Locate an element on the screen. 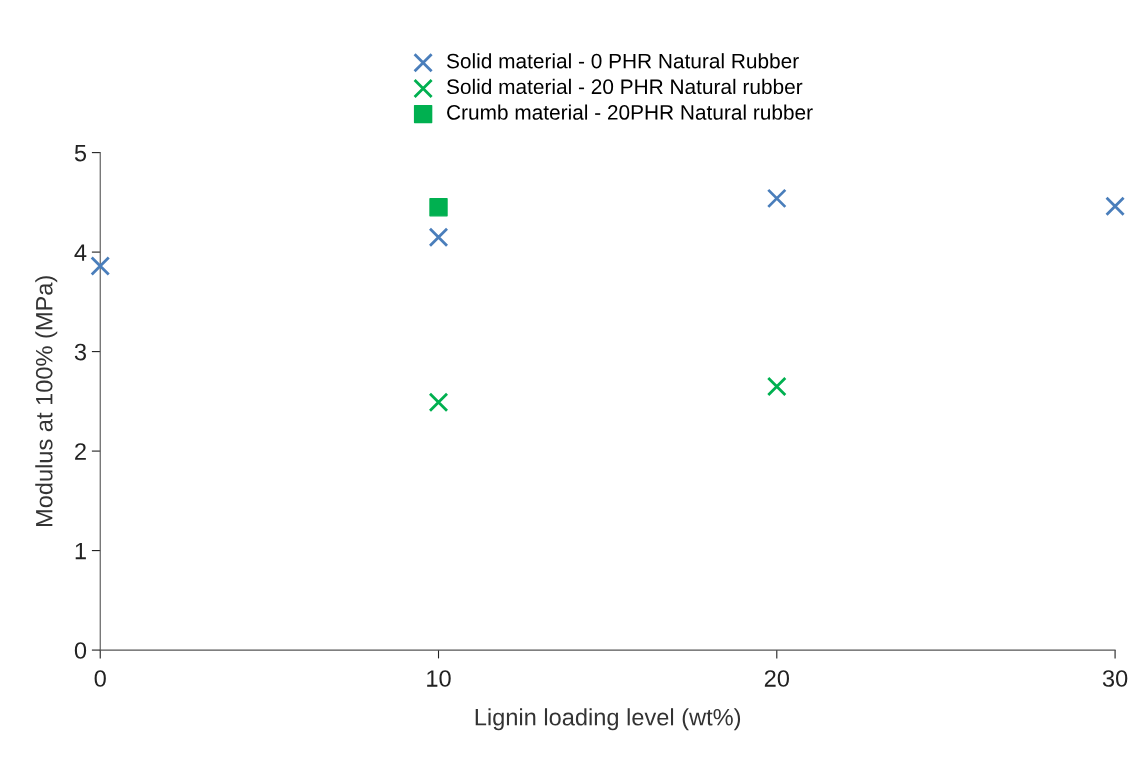  y-tick-label: 1 is located at coordinates (80, 551).